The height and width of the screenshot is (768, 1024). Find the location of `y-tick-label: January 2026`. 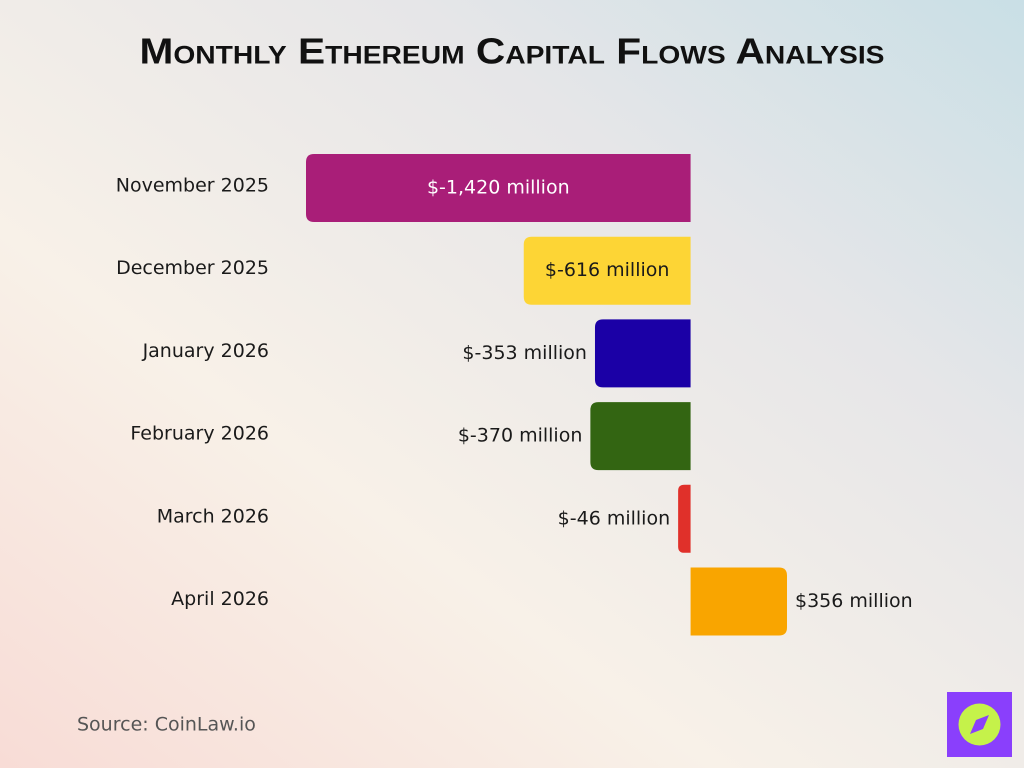

y-tick-label: January 2026 is located at coordinates (205, 351).